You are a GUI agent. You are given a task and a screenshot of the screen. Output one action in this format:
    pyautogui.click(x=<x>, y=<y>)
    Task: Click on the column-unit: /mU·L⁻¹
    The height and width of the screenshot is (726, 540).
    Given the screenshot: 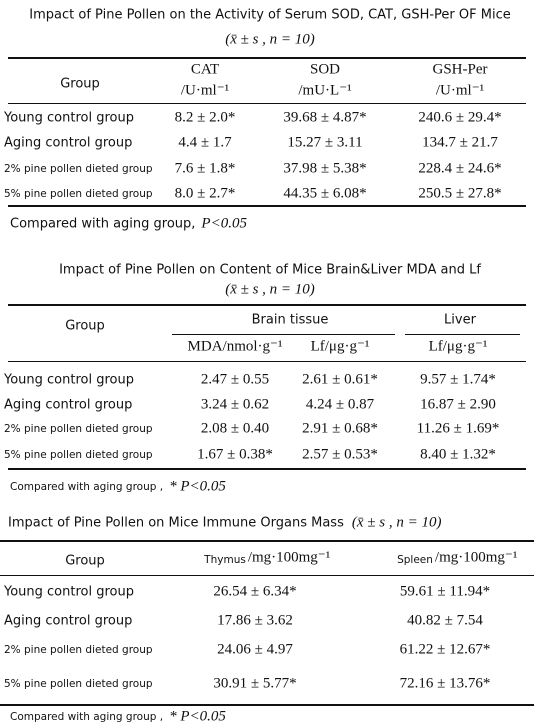 What is the action you would take?
    pyautogui.click(x=325, y=90)
    